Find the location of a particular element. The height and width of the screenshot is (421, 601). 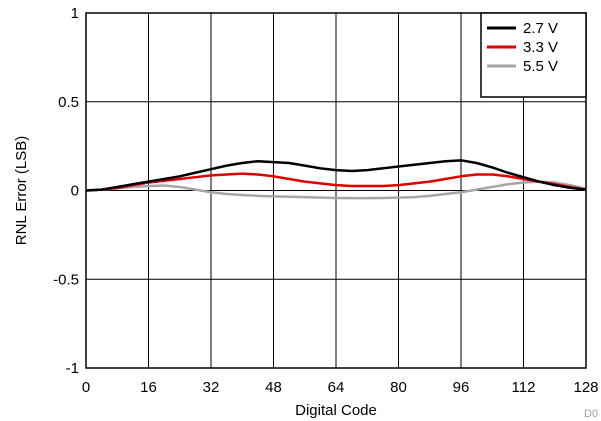

legend: 2.7 V 3.3 V 5.5 V is located at coordinates (533, 55).